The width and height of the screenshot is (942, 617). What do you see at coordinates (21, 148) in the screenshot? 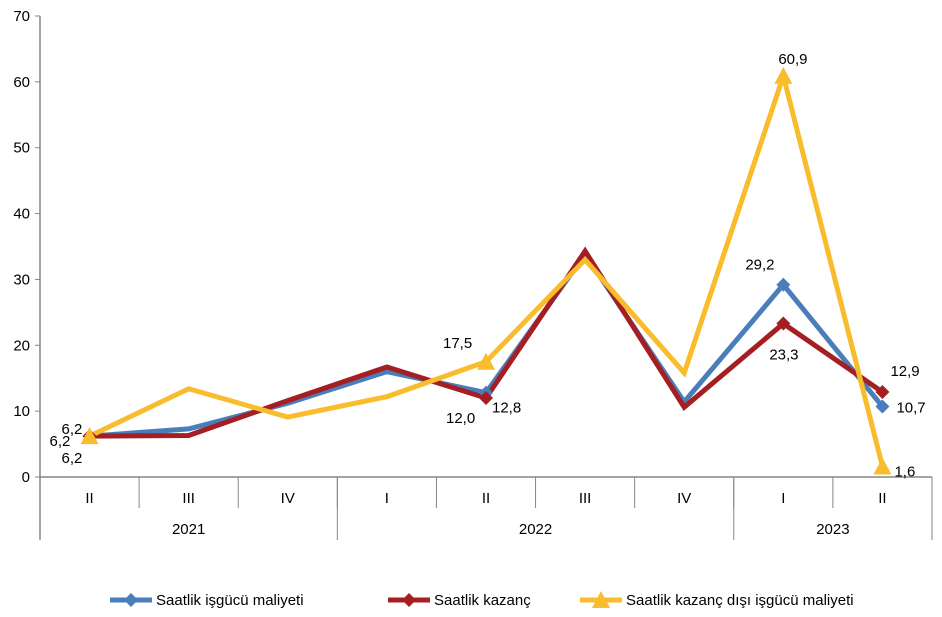
I see `y-tick-label: 50` at bounding box center [21, 148].